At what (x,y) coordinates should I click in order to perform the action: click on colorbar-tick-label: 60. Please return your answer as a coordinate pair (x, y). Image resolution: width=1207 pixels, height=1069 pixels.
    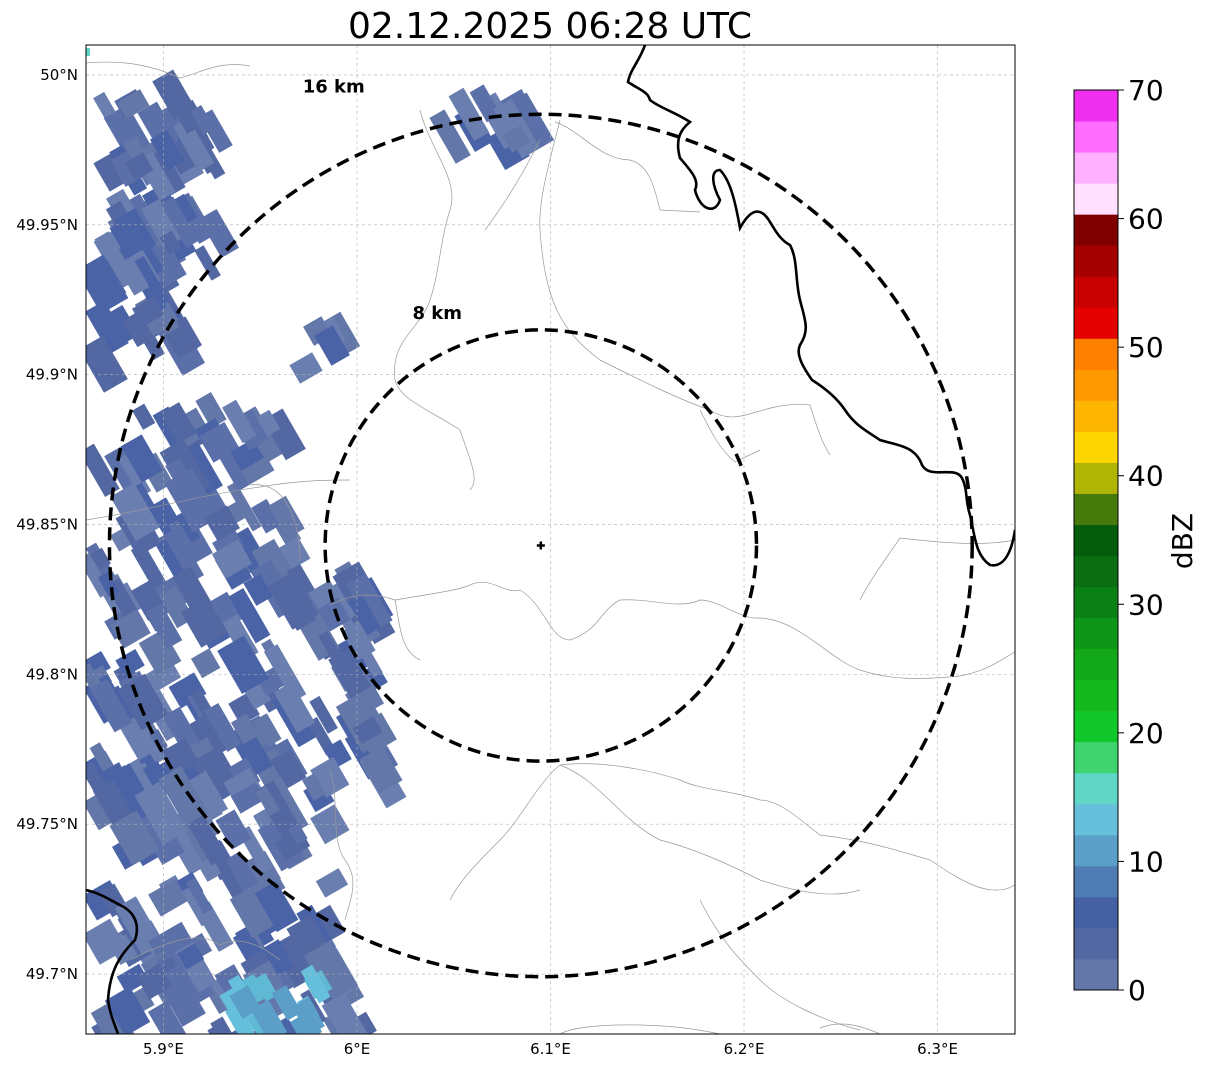
    Looking at the image, I should click on (1146, 219).